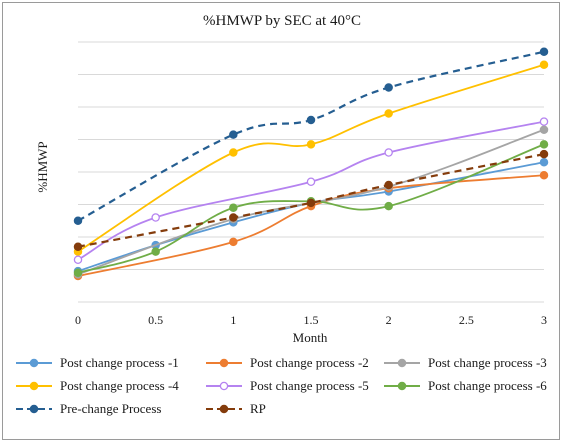  I want to click on legend-item: Post change process -3, so click(468, 363).